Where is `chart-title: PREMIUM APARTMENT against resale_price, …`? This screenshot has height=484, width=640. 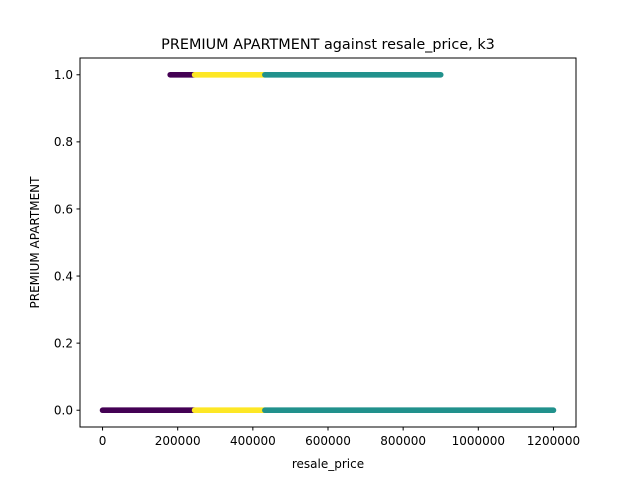 chart-title: PREMIUM APARTMENT against resale_price, … is located at coordinates (328, 45).